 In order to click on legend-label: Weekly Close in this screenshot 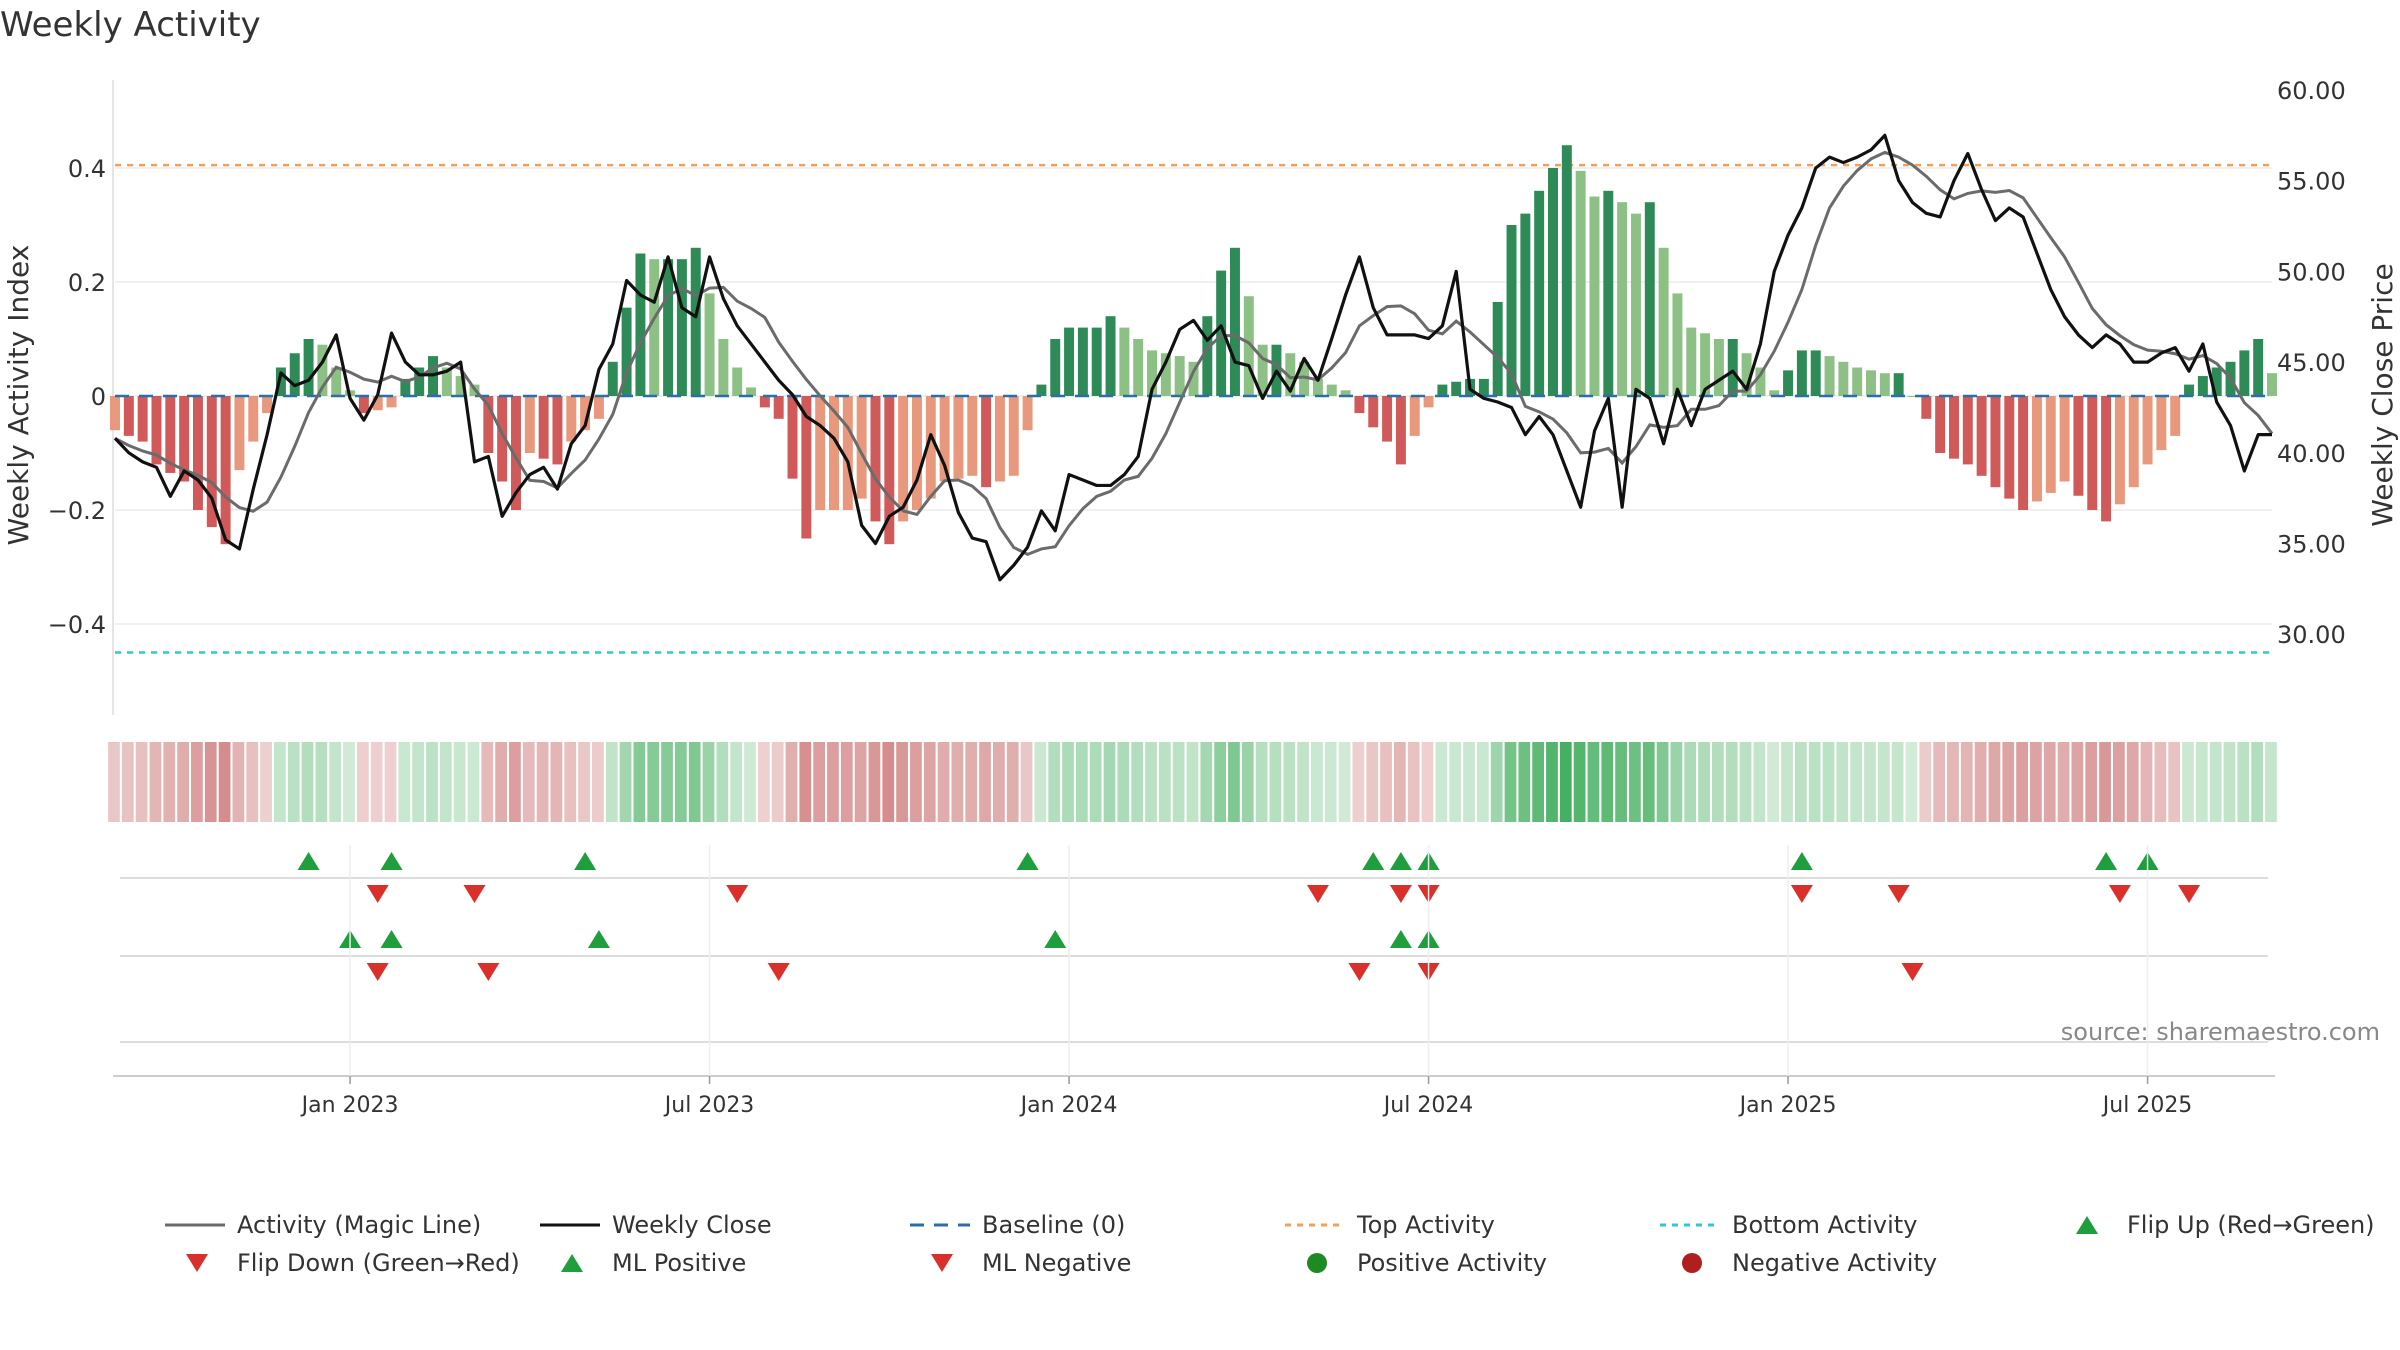, I will do `click(692, 1225)`.